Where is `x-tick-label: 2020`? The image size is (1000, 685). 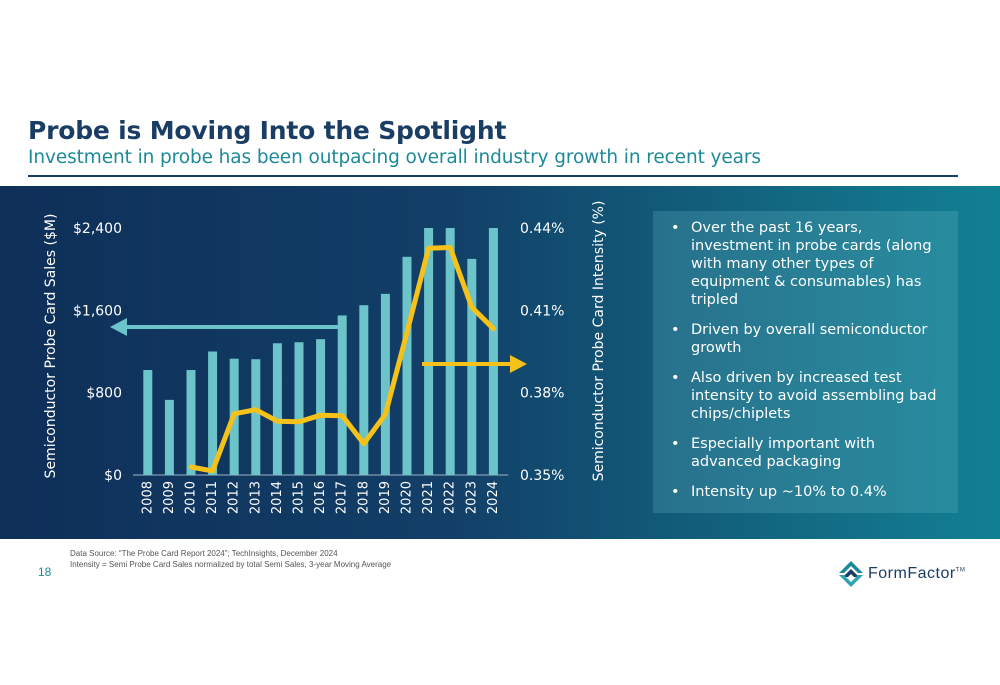 x-tick-label: 2020 is located at coordinates (407, 497).